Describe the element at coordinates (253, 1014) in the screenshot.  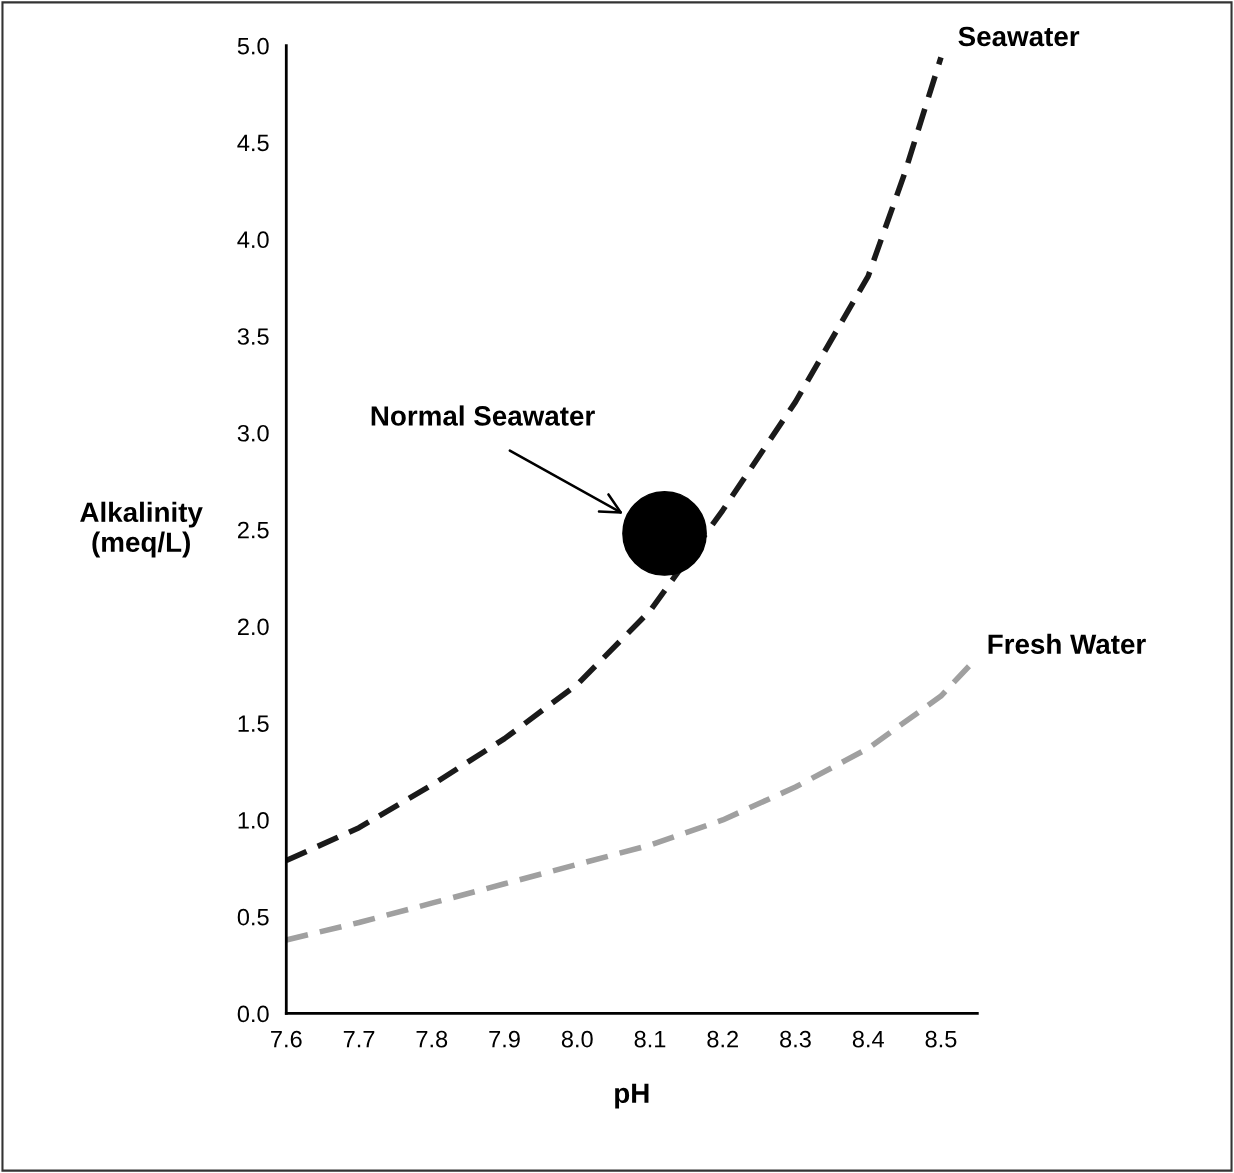
I see `y-tick-label: 0.0` at that location.